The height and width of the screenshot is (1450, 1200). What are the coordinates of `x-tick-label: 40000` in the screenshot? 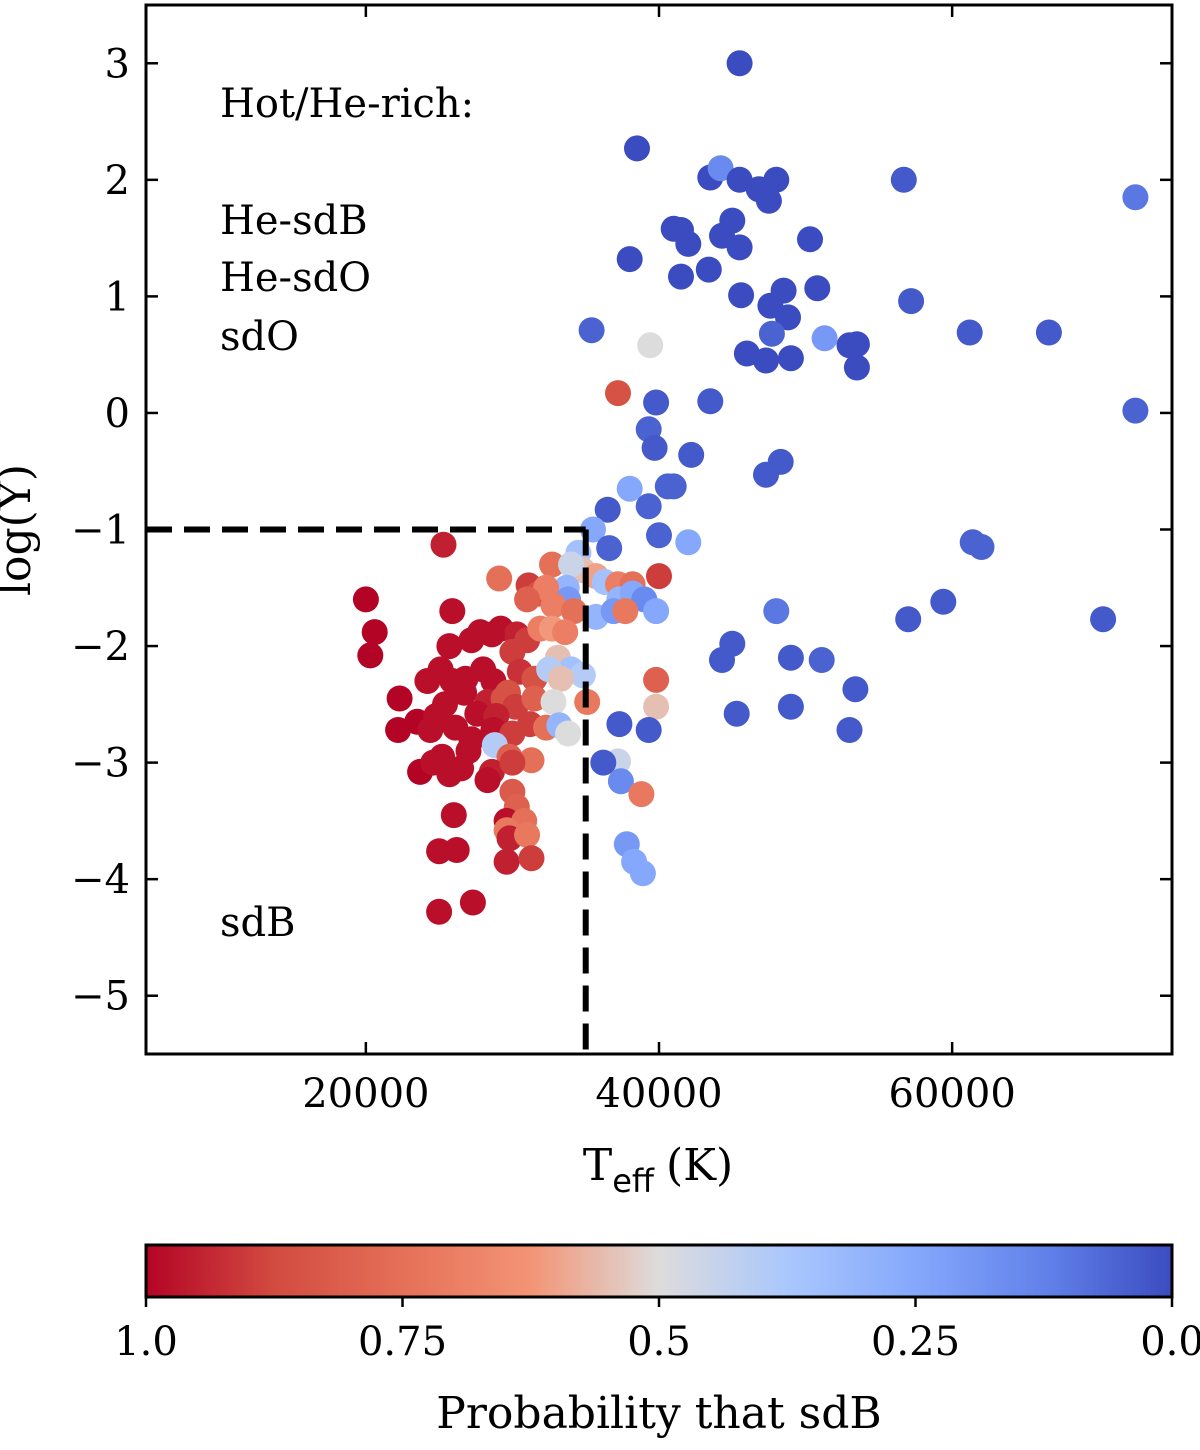 It's located at (658, 1094).